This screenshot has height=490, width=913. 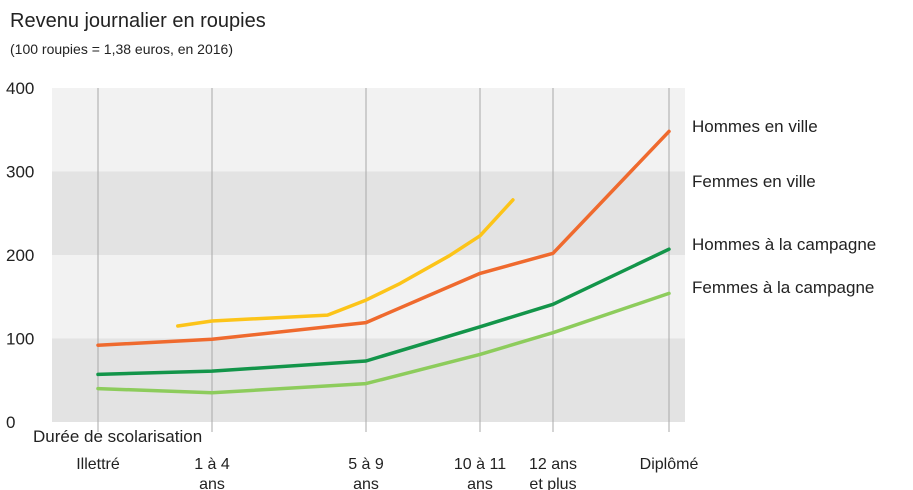 I want to click on legend-label-3: Hommes à la campagne, so click(x=784, y=244).